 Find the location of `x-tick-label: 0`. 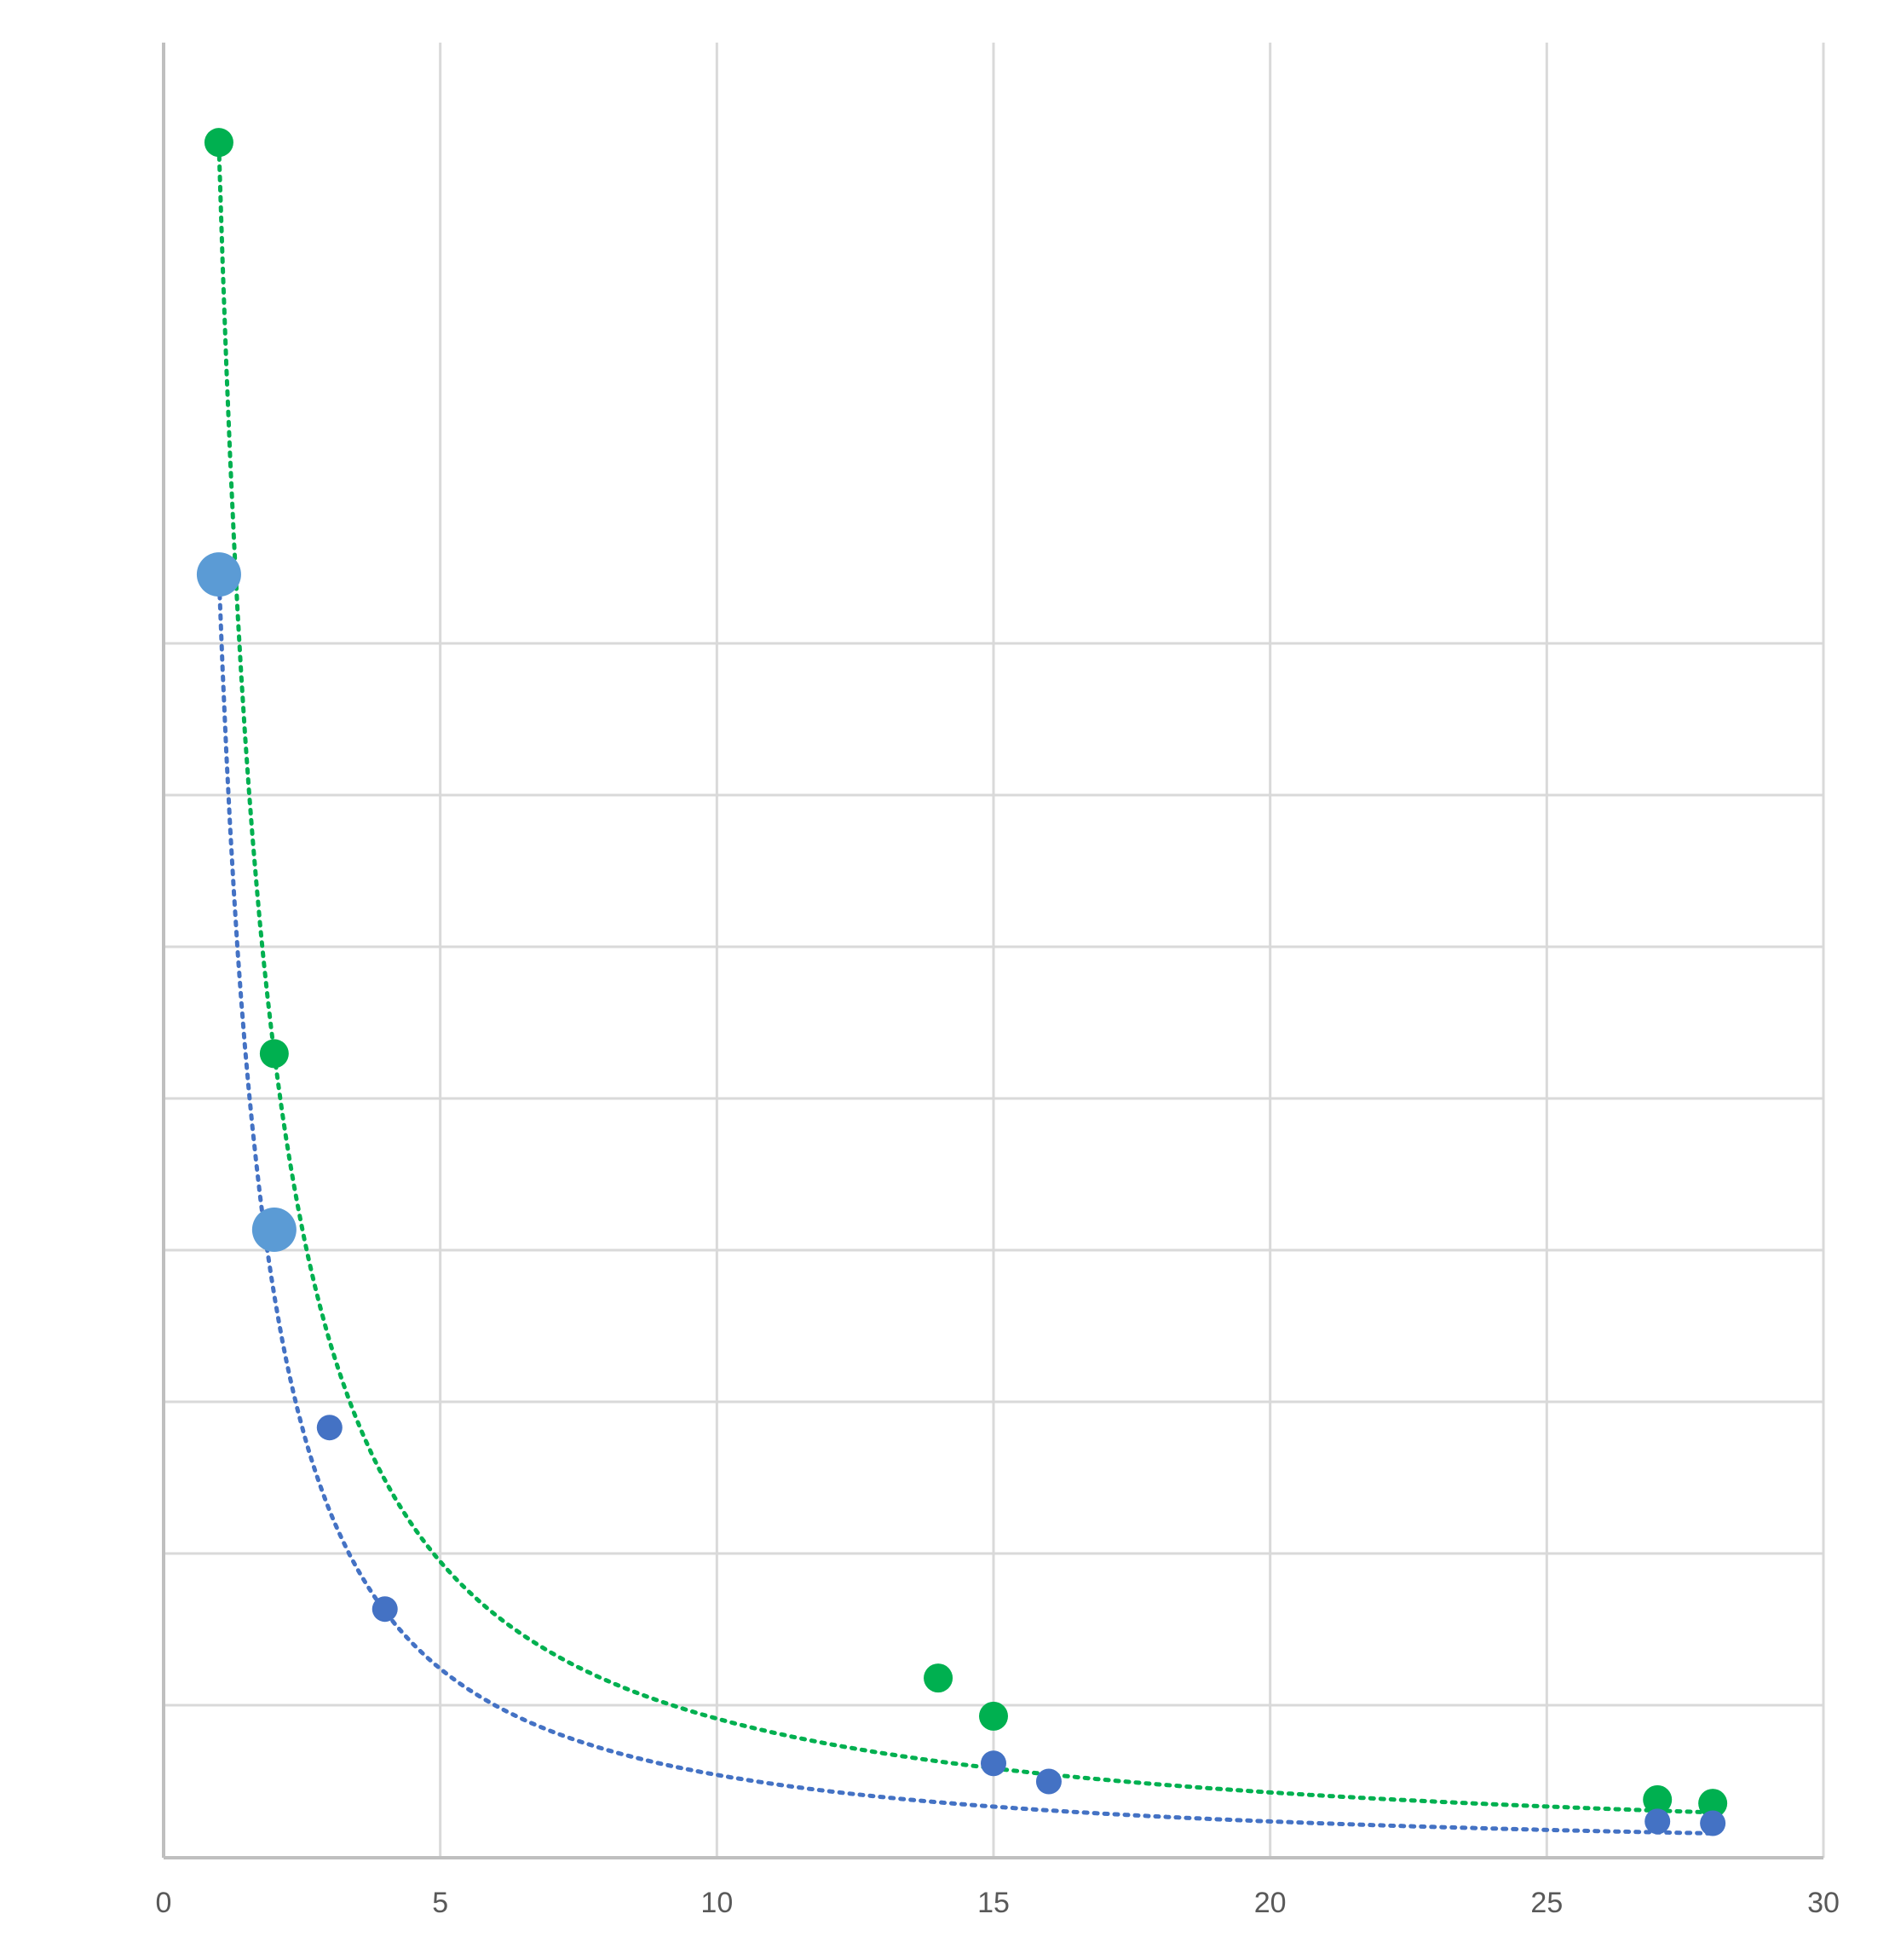

x-tick-label: 0 is located at coordinates (164, 1903).